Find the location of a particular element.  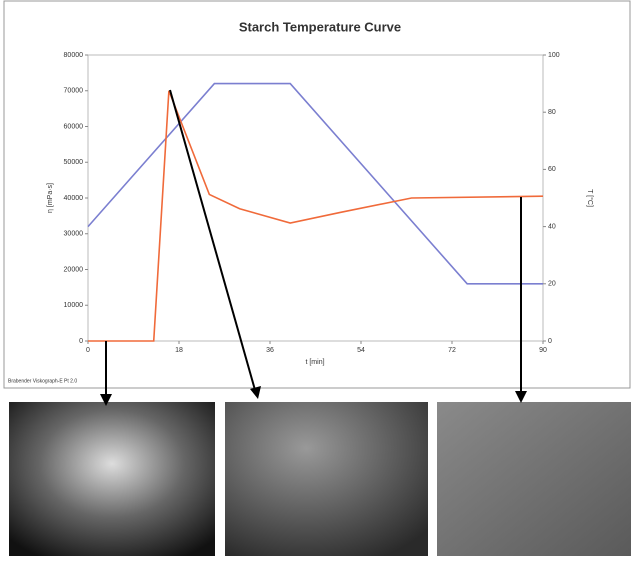

y2-tick-label: 20 is located at coordinates (552, 284).